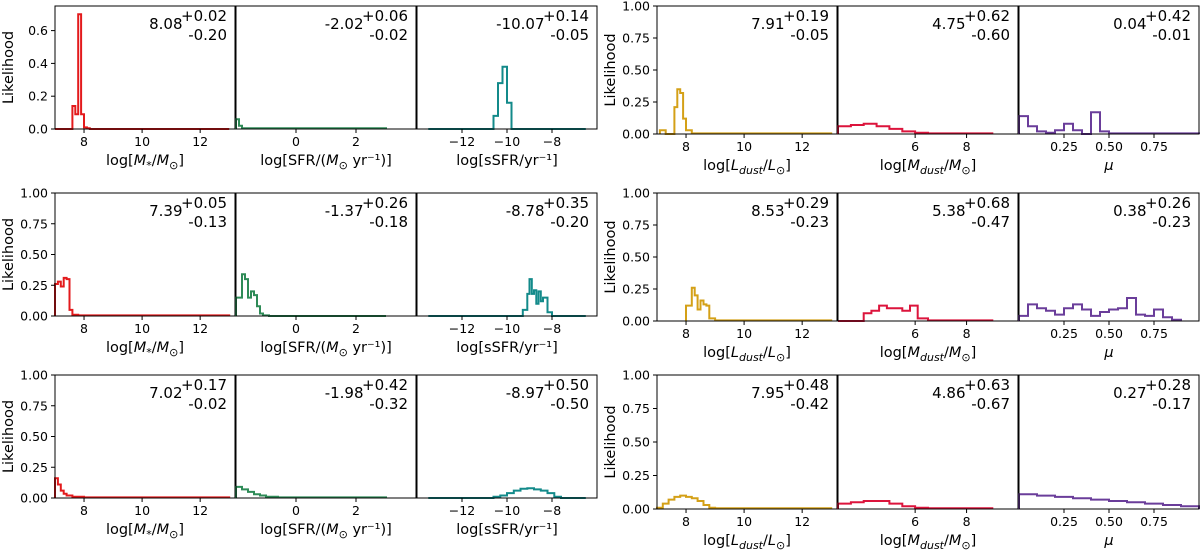 The width and height of the screenshot is (1200, 551). Describe the element at coordinates (990, 222) in the screenshot. I see `annotation-minus: -0.47` at that location.